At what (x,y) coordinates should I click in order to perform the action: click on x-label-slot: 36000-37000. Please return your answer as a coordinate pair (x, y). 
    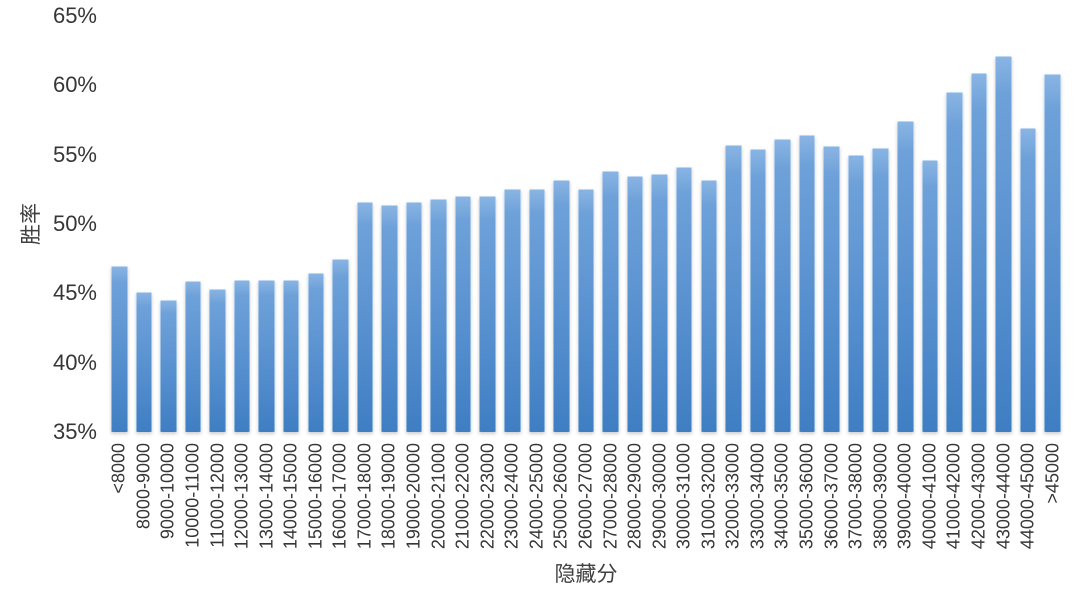
    Looking at the image, I should click on (831, 500).